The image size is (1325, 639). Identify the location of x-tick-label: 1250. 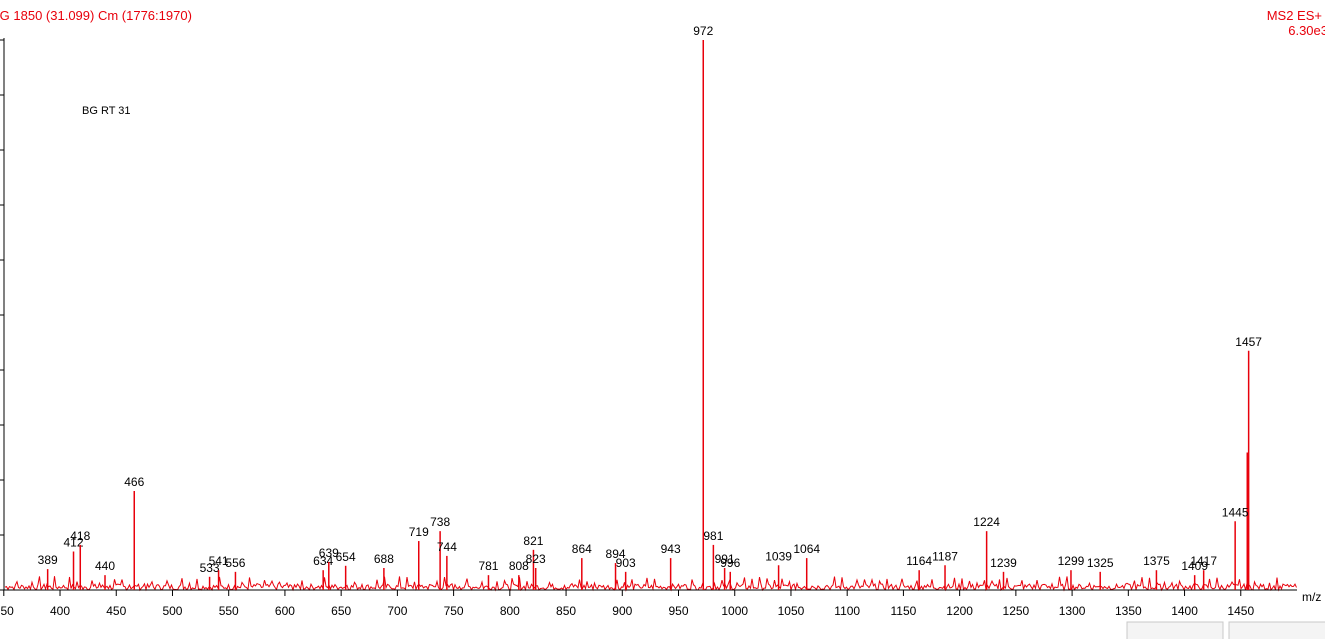
(1016, 611).